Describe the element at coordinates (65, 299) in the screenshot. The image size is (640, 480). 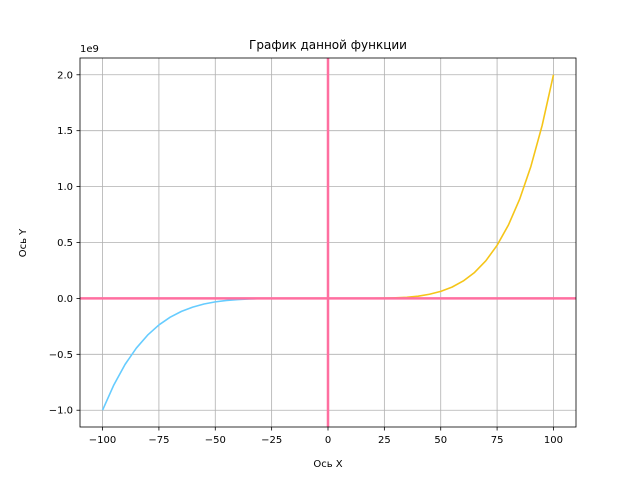
I see `y-tick-label: 0.0` at that location.